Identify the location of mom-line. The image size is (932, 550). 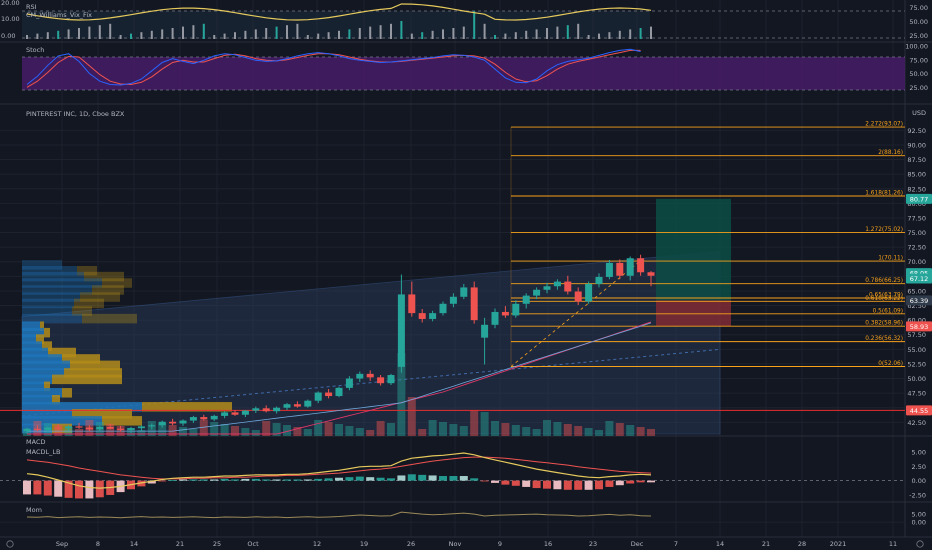
(339, 515).